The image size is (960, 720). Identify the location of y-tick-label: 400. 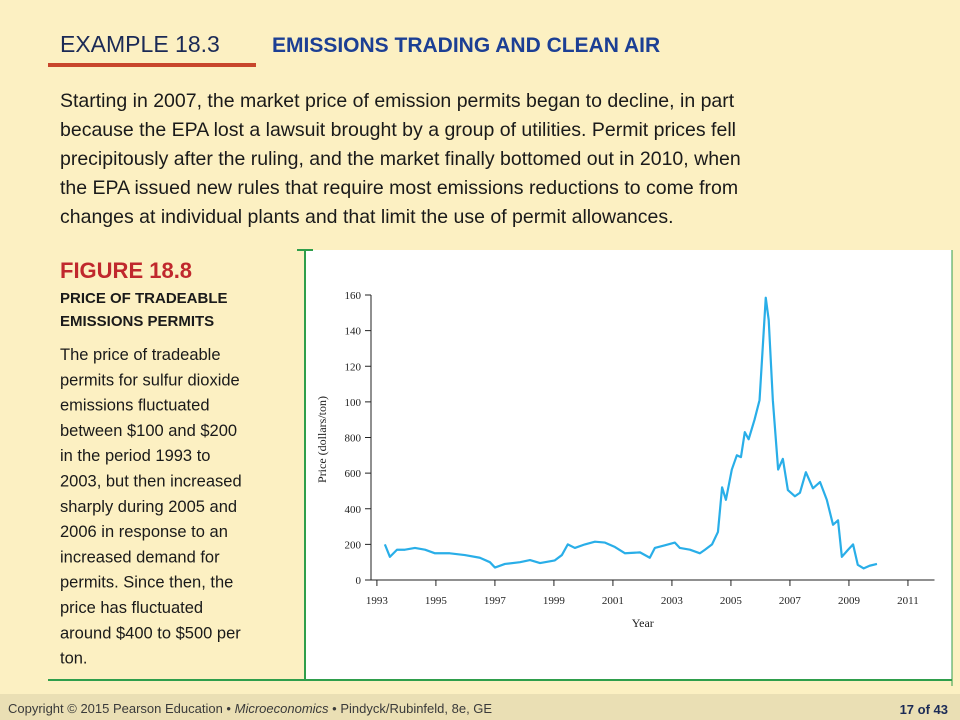
(353, 510).